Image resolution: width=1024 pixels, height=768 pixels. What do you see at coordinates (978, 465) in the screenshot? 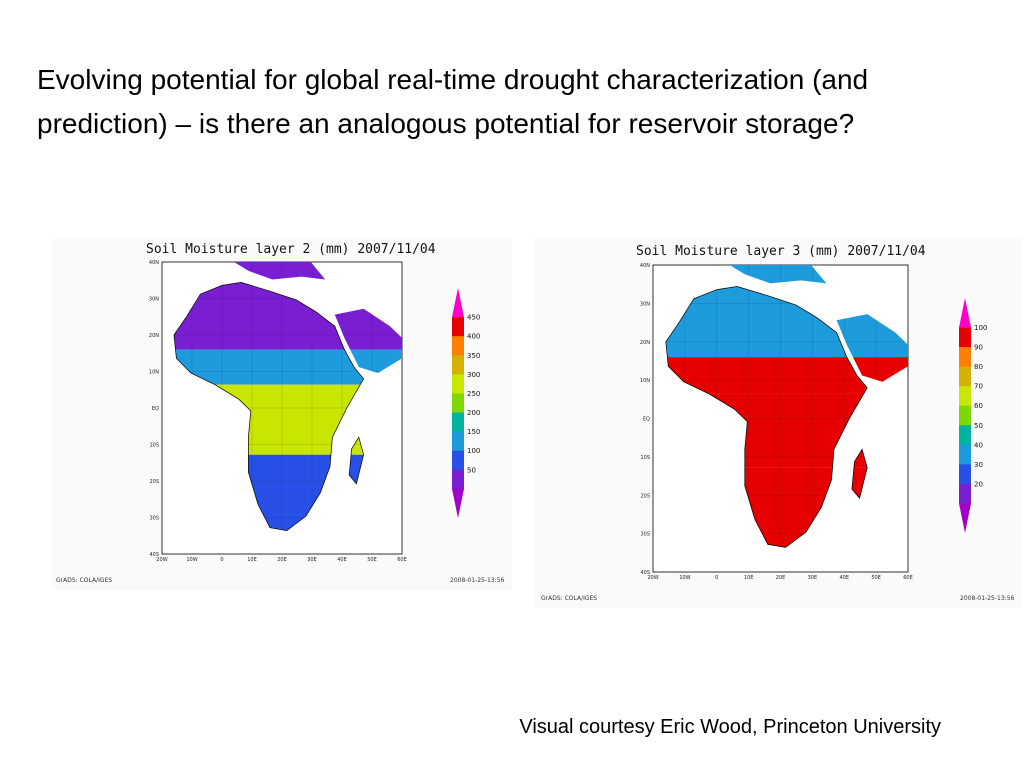
I see `colorbar-label: 30` at bounding box center [978, 465].